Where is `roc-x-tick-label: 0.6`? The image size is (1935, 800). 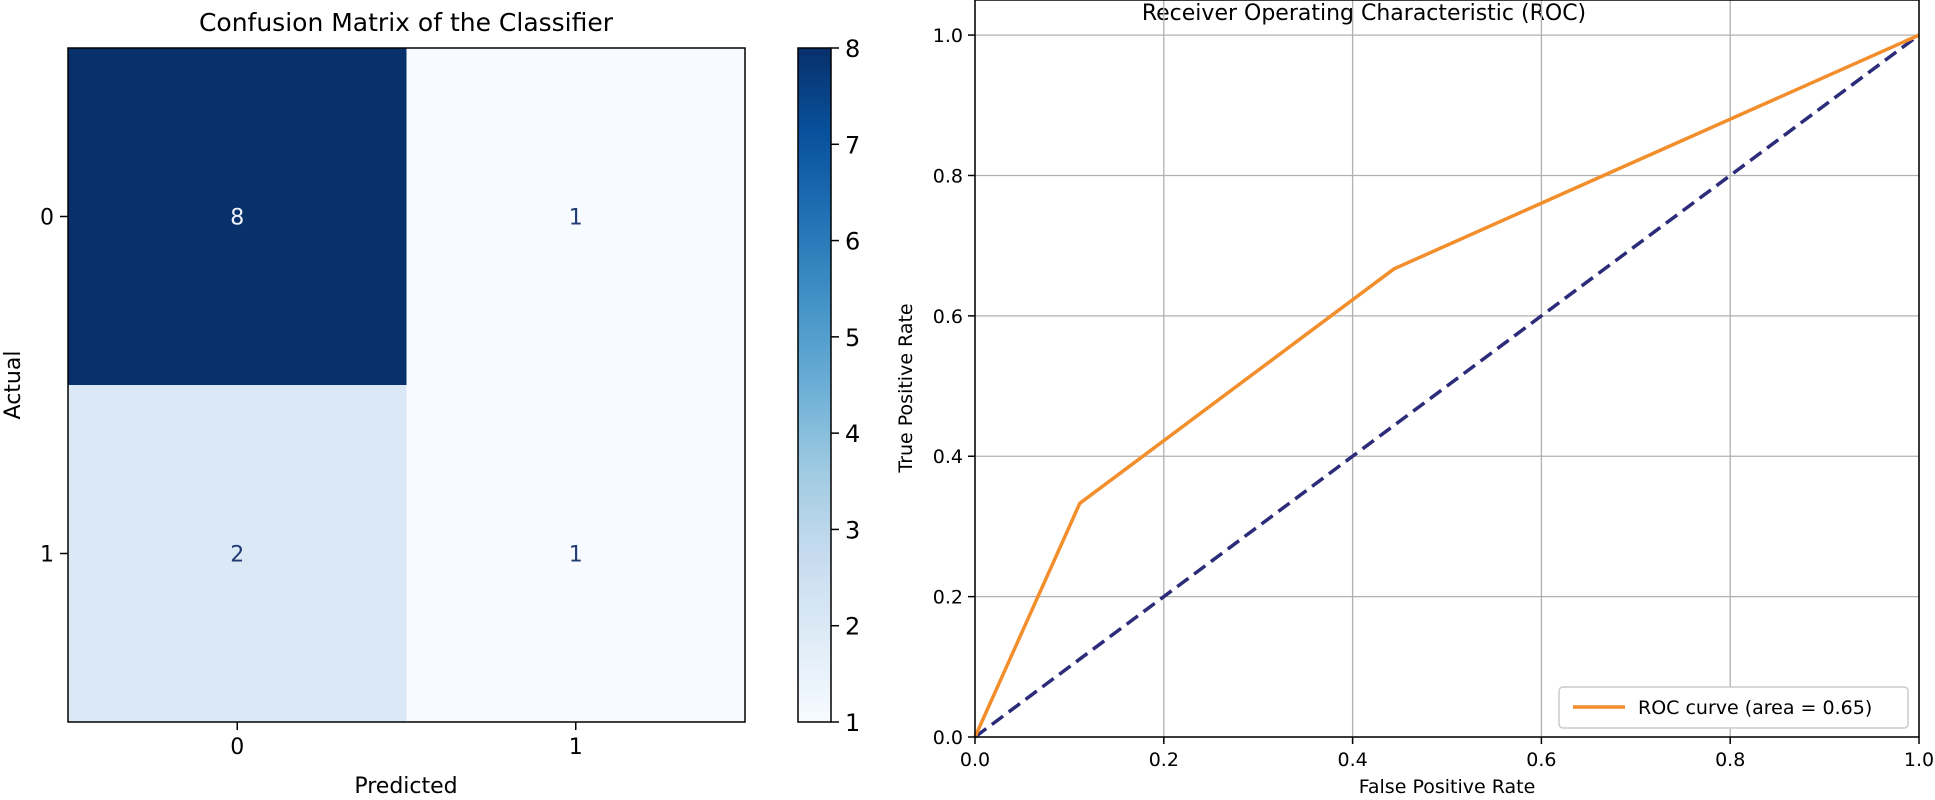 roc-x-tick-label: 0.6 is located at coordinates (1541, 760).